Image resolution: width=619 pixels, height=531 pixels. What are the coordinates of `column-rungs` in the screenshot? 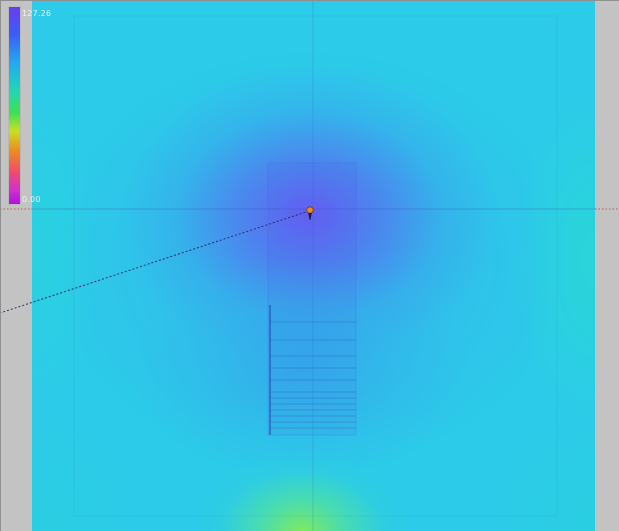 It's located at (313, 375).